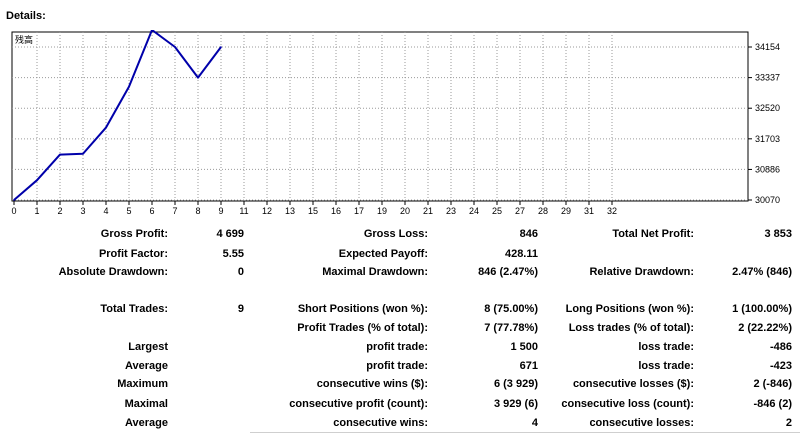 The width and height of the screenshot is (800, 436). Describe the element at coordinates (629, 309) in the screenshot. I see `long-positions-label: Long Positions (won %):` at that location.